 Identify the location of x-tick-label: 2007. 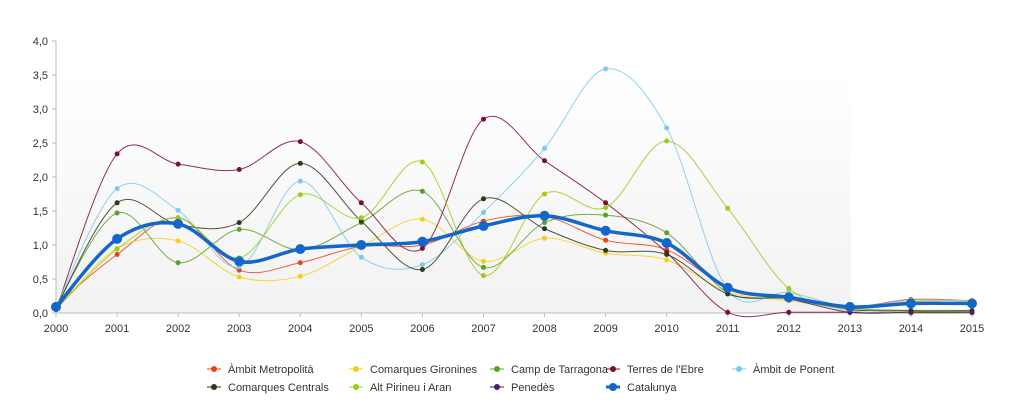
(483, 329).